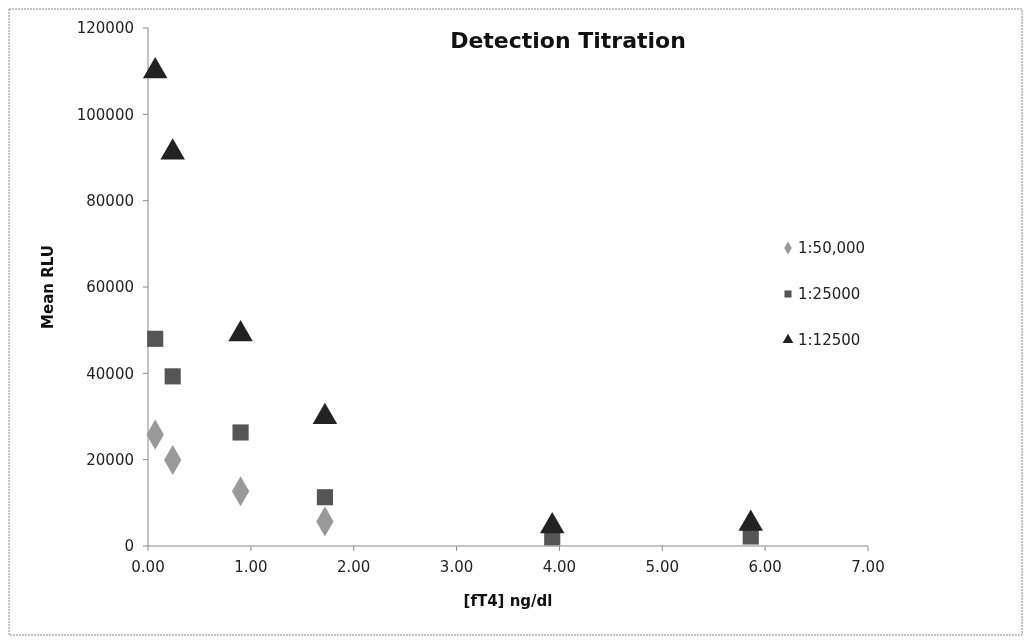 The height and width of the screenshot is (644, 1031). Describe the element at coordinates (354, 567) in the screenshot. I see `x-tick-label: 2.00` at that location.